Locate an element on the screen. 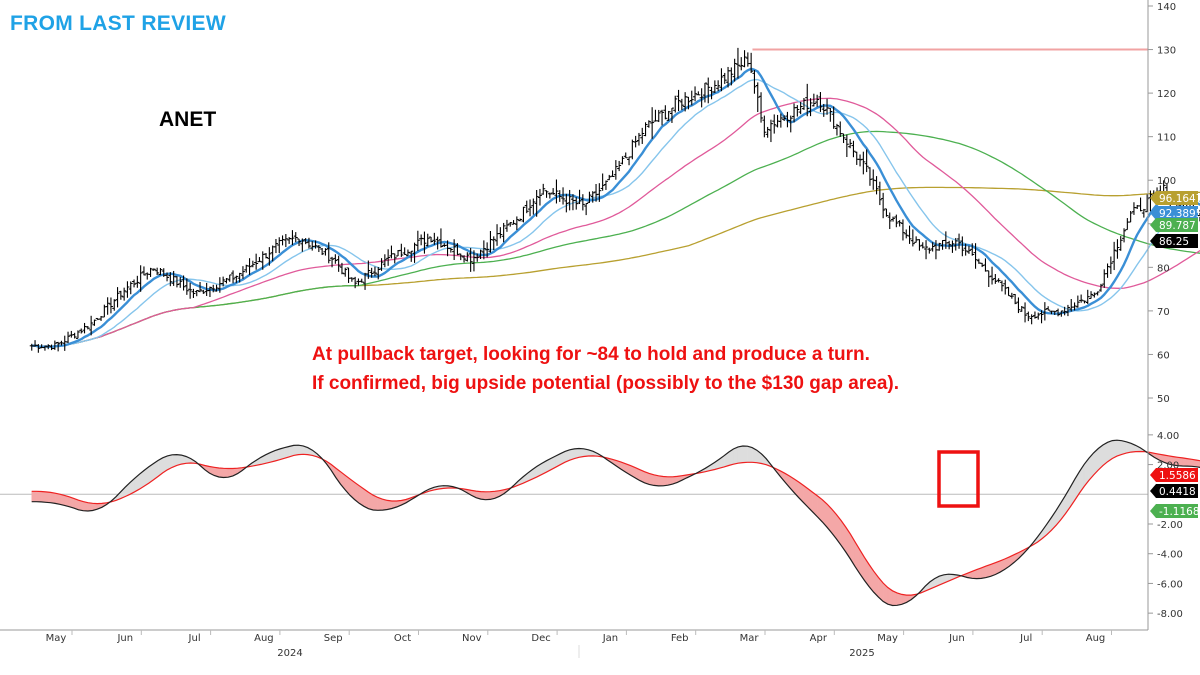  value-tag-label: 1.5586 is located at coordinates (1177, 476).